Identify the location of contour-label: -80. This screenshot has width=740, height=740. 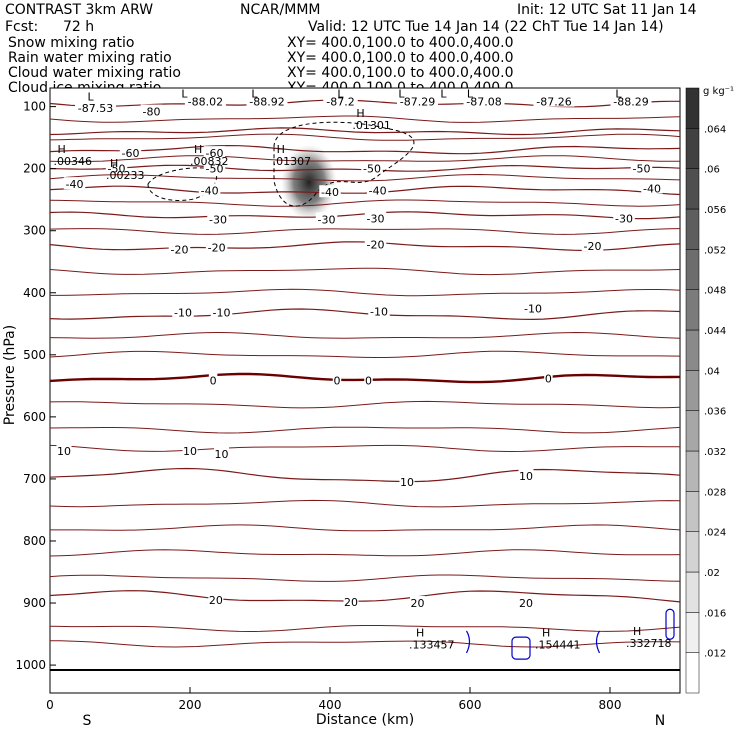
(152, 112).